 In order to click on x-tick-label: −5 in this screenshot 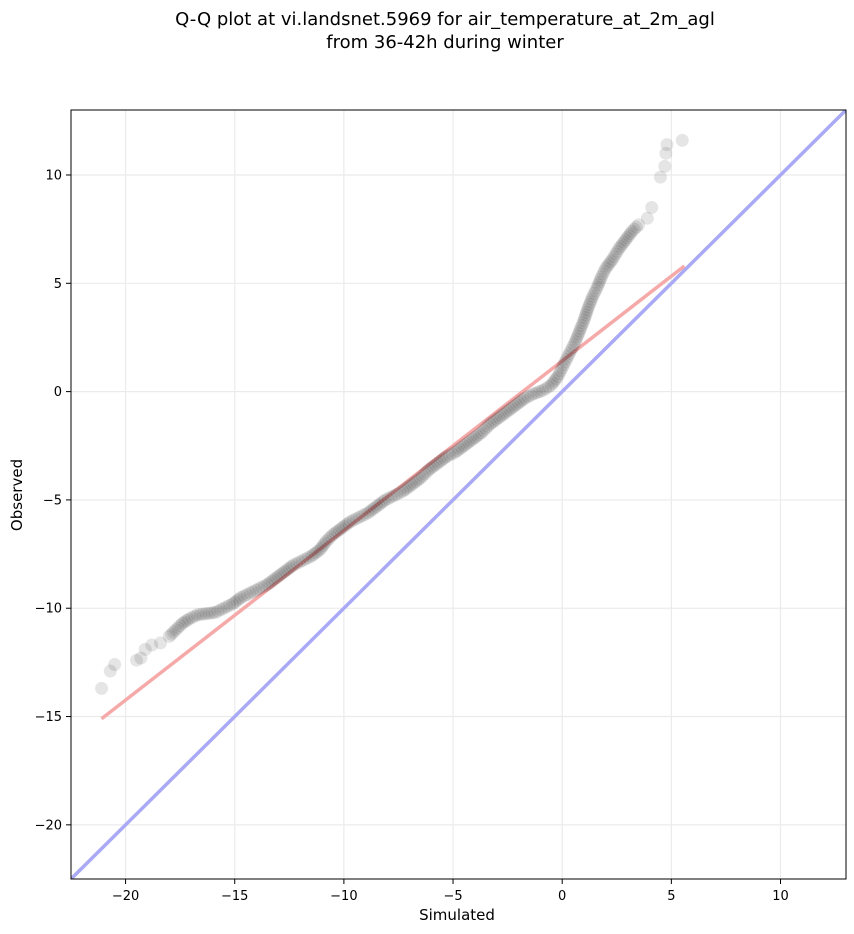, I will do `click(452, 896)`.